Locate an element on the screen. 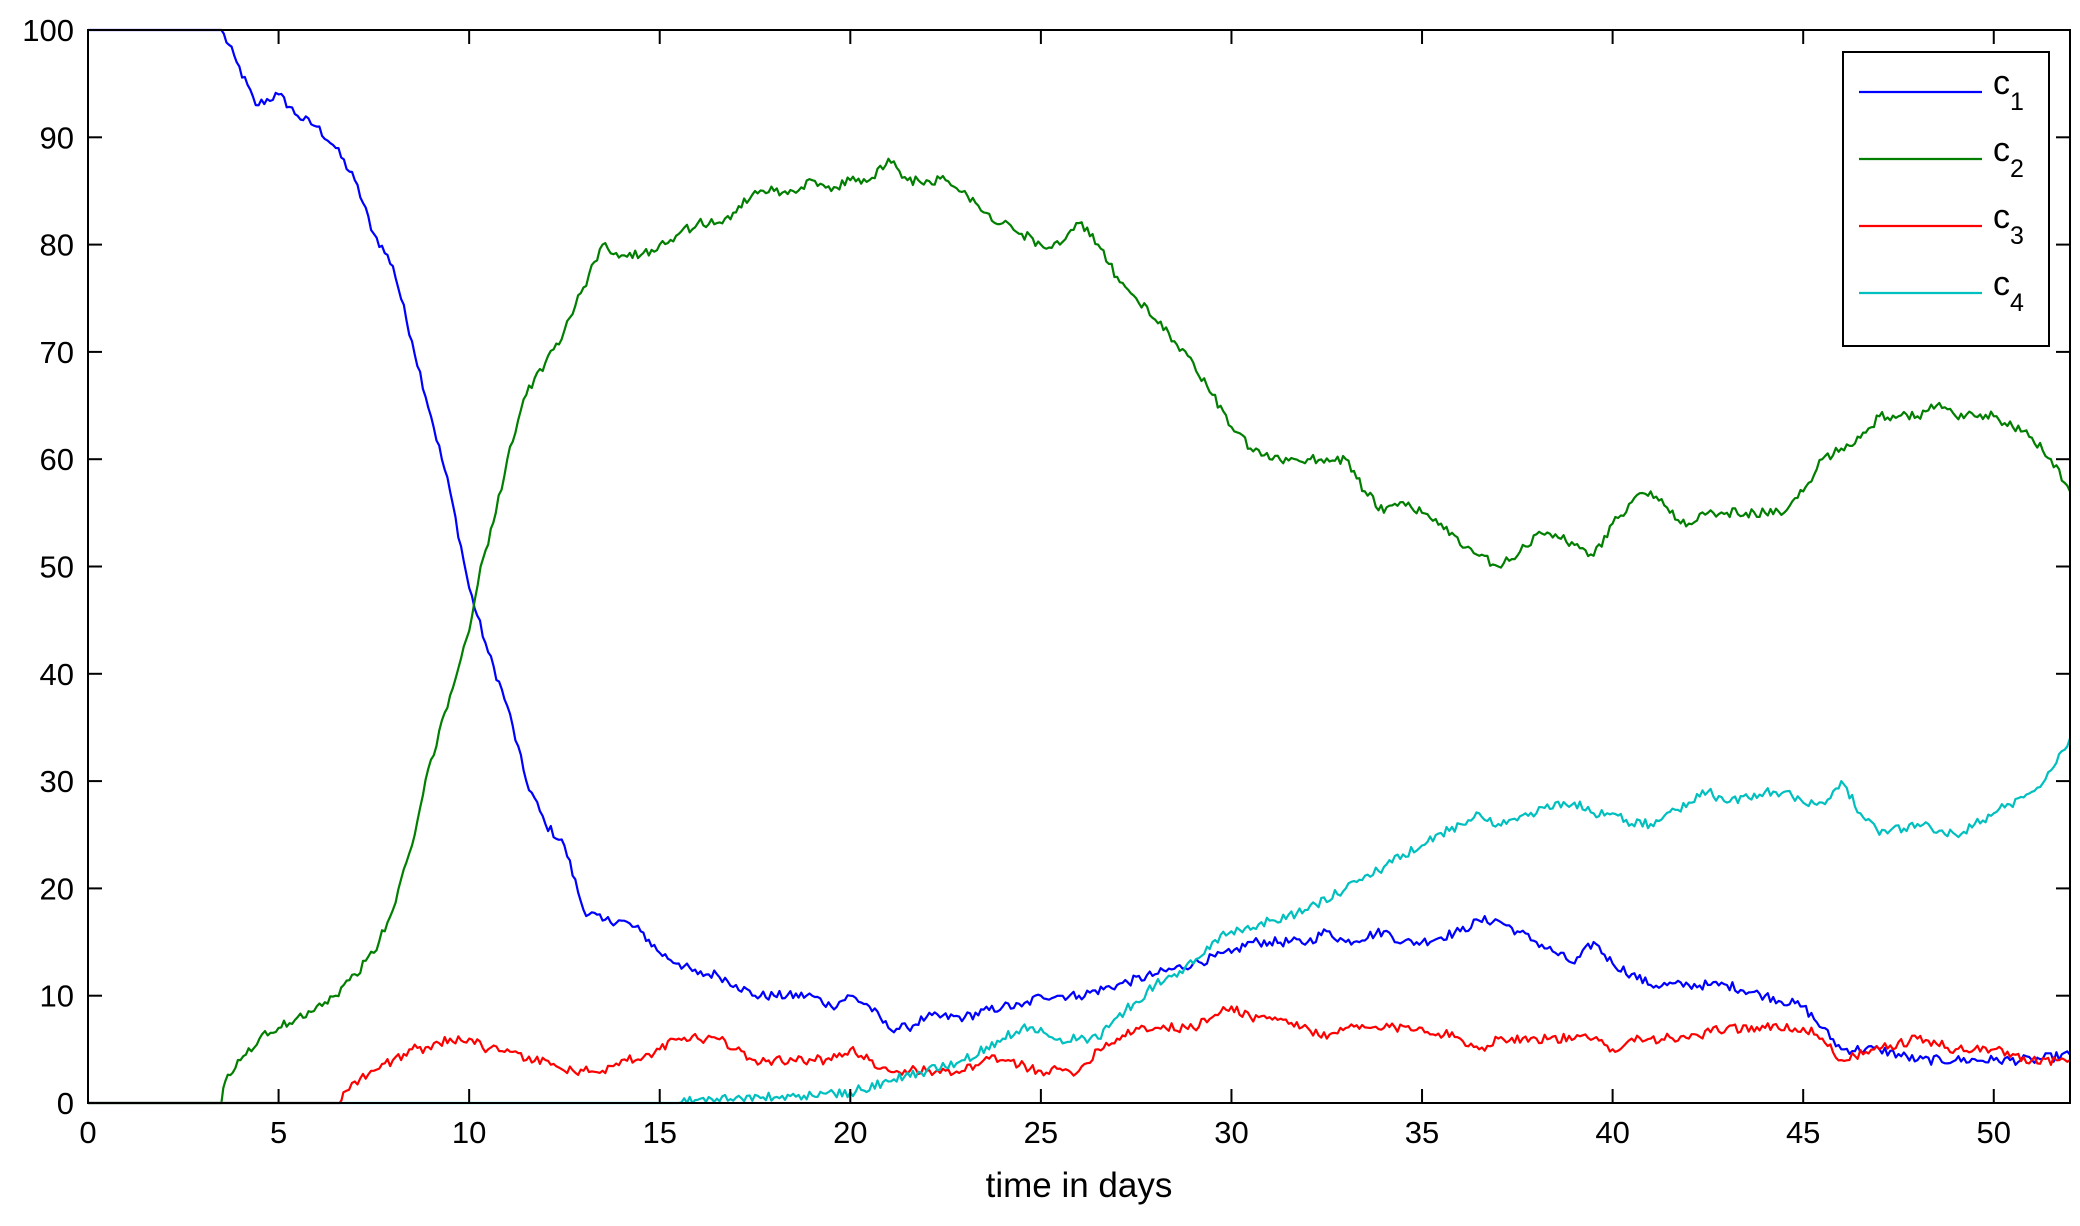 This screenshot has width=2080, height=1226. x-tick-label: 50 is located at coordinates (1994, 1132).